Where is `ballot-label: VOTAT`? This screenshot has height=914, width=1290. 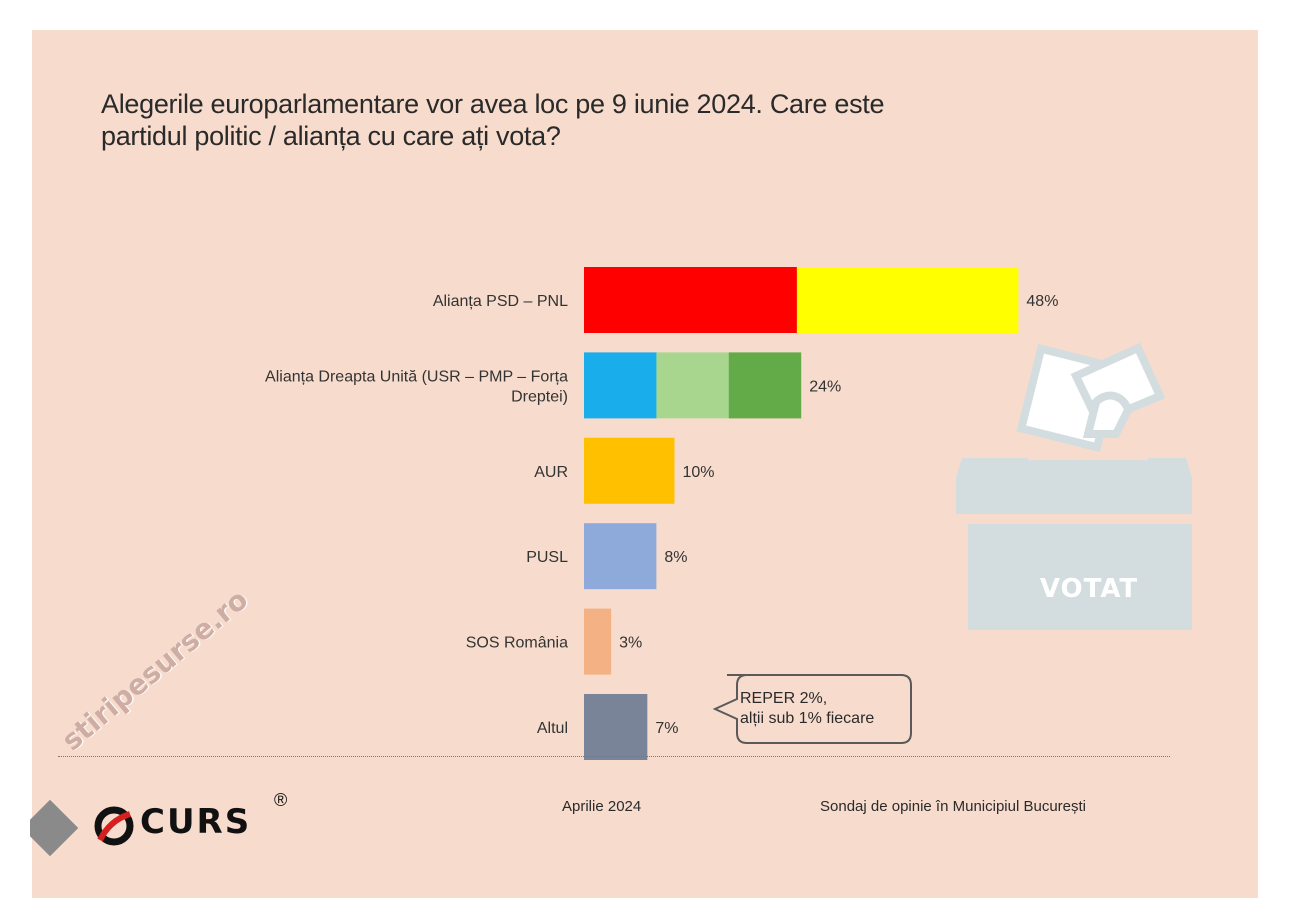
ballot-label: VOTAT is located at coordinates (1089, 589).